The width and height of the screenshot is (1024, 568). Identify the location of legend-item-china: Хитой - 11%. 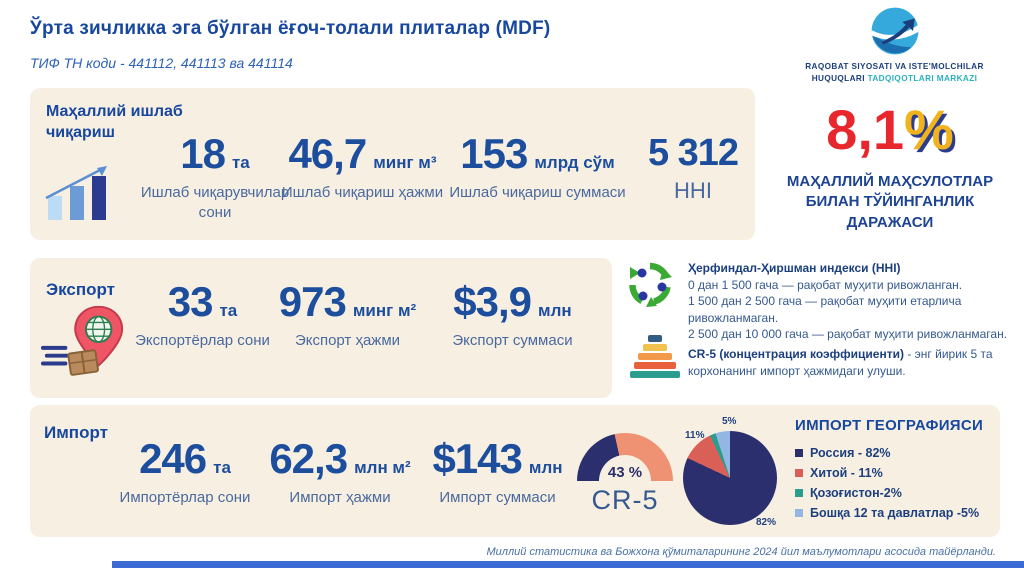
(895, 473).